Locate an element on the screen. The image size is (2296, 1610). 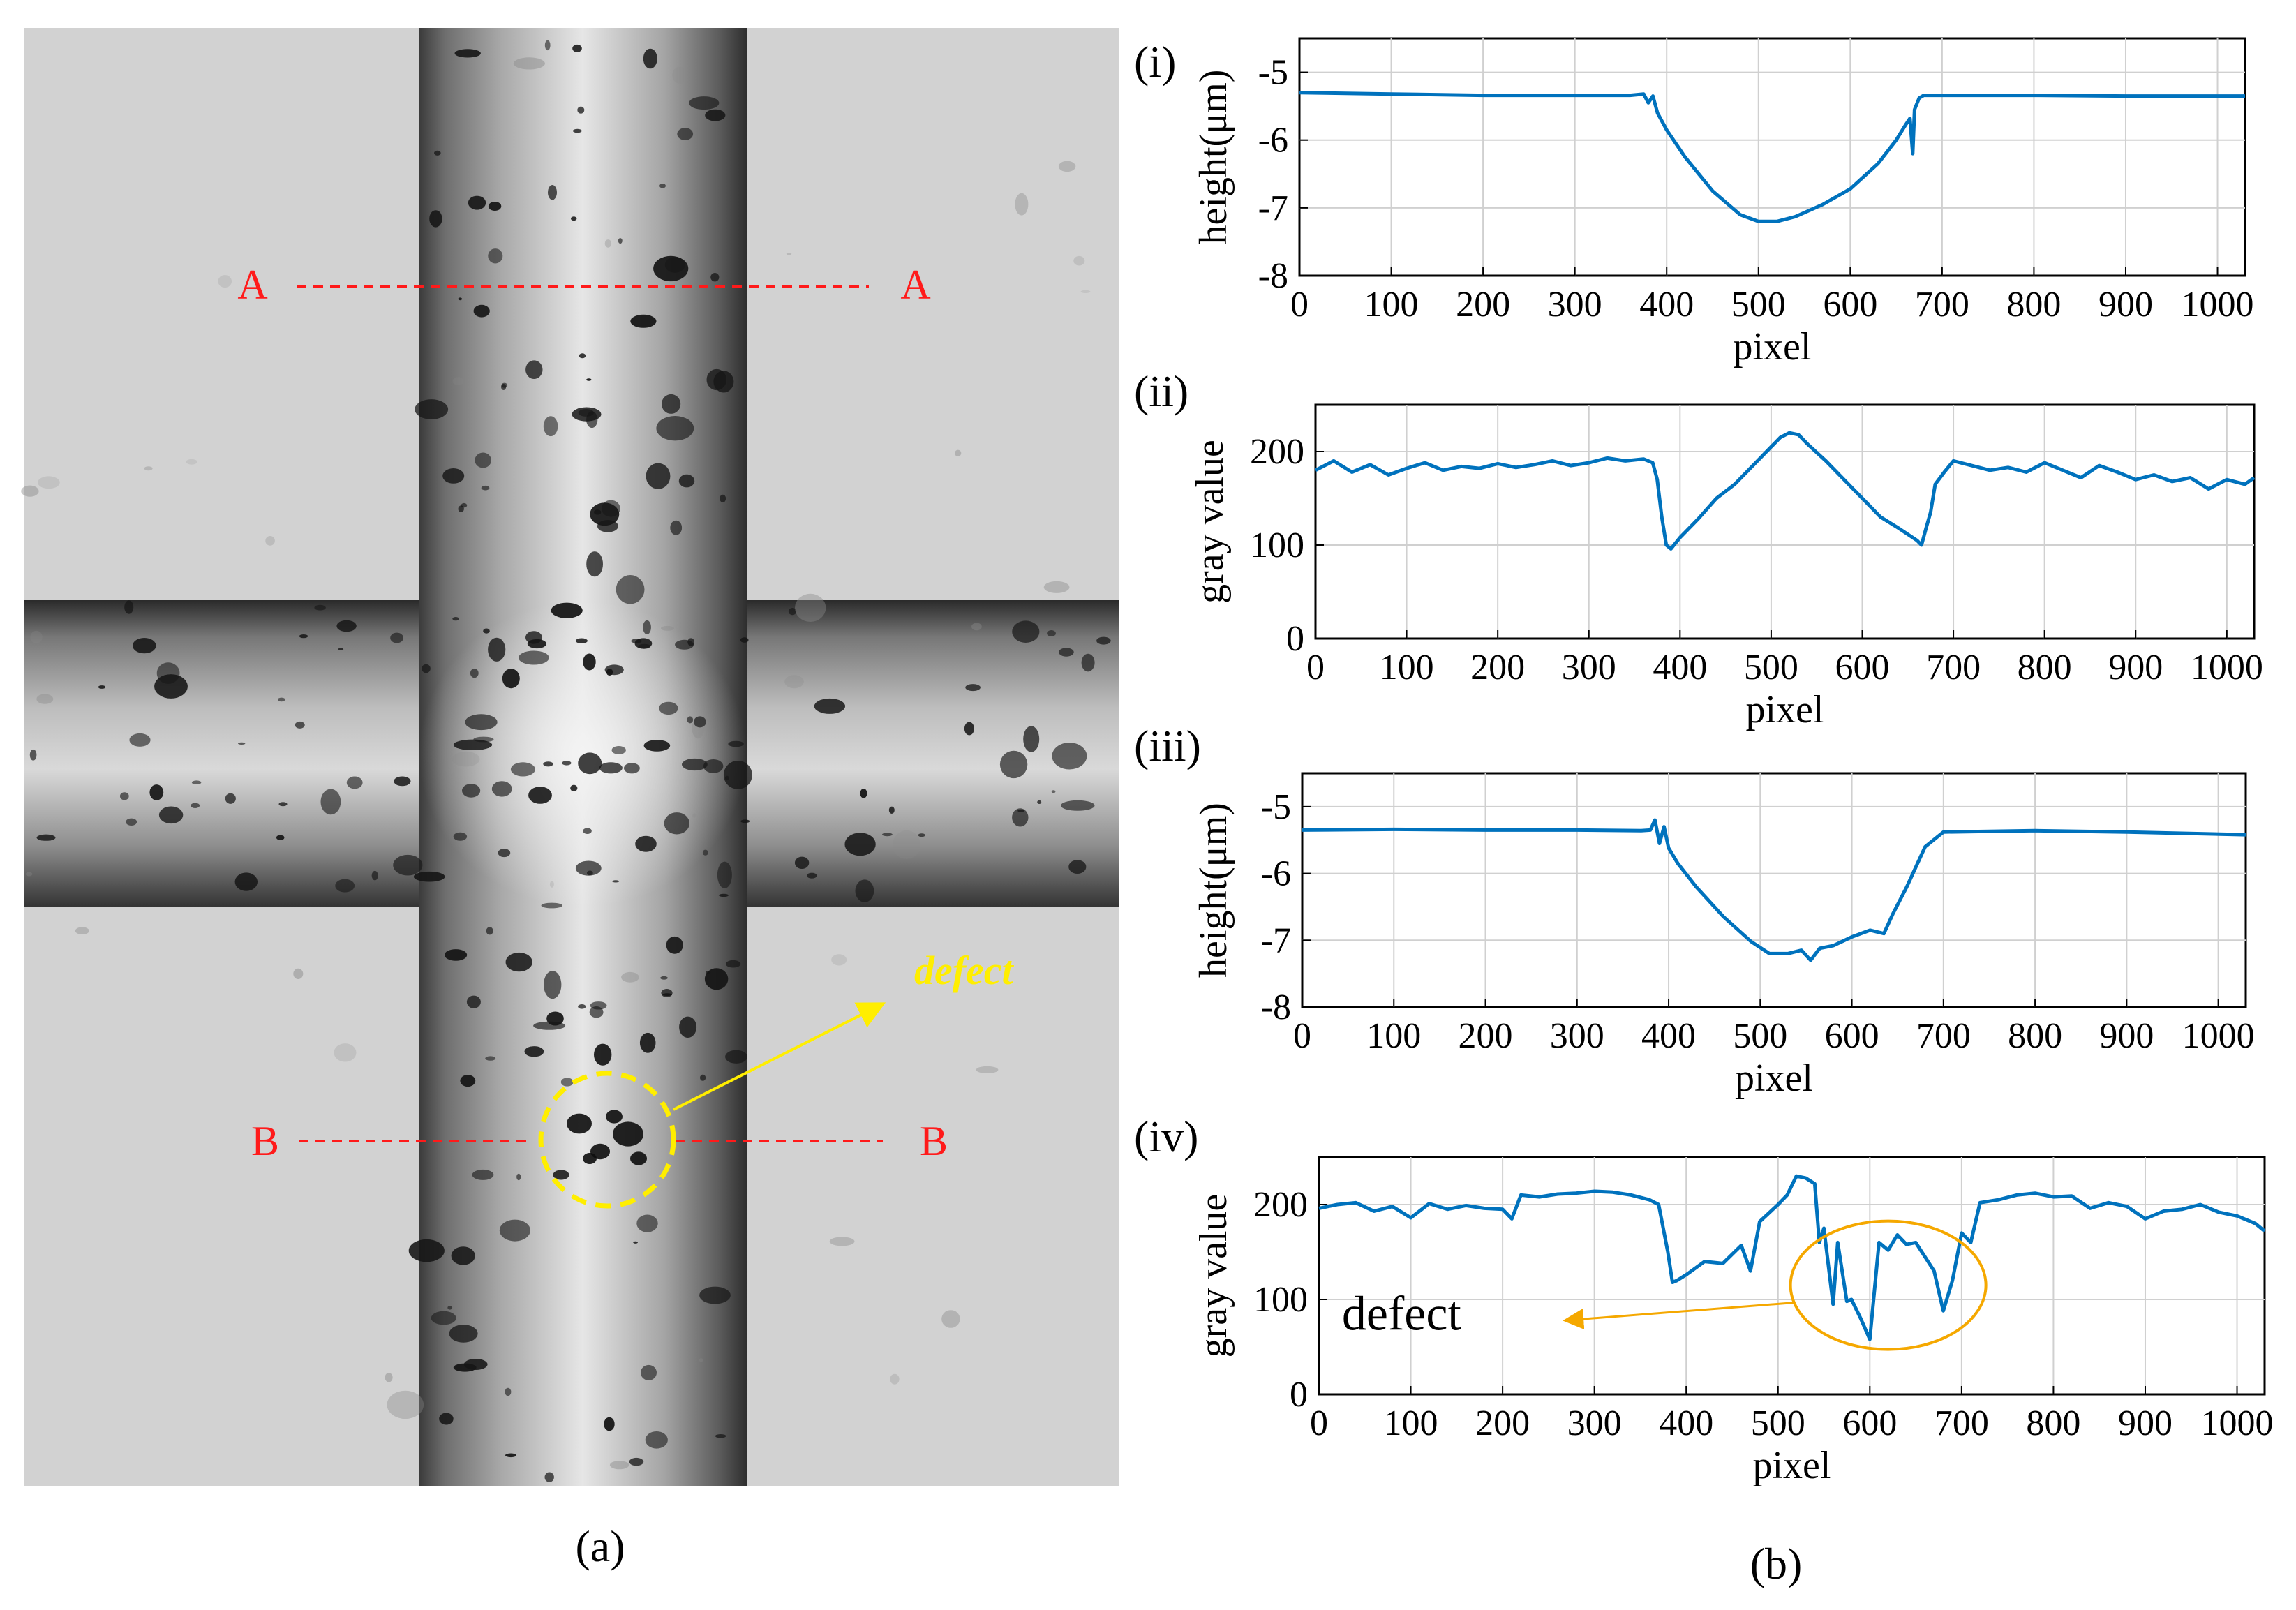
y-axis-label: gray value is located at coordinates (1213, 1276).